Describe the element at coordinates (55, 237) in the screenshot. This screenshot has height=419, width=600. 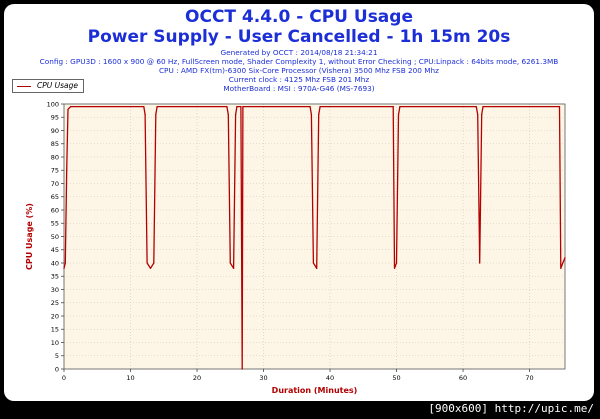
I see `y-tick-label: 50` at that location.